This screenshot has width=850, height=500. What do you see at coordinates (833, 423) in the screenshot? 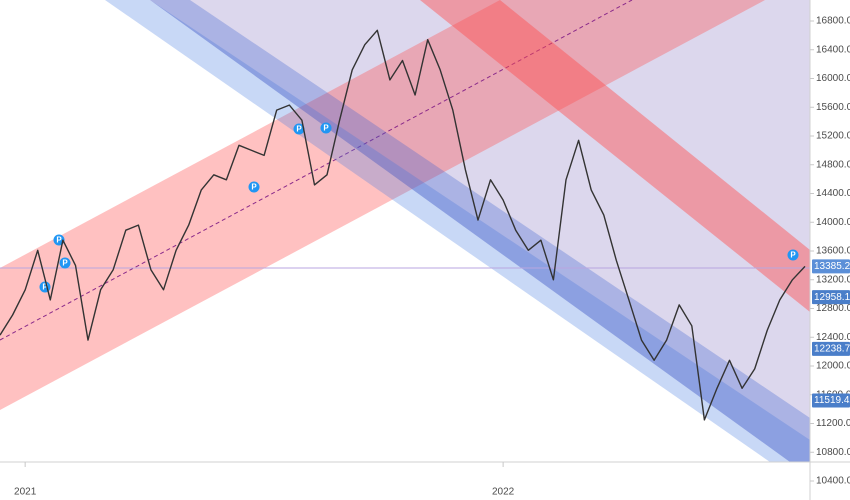
I see `y-tick-label: 11200.00` at bounding box center [833, 423].